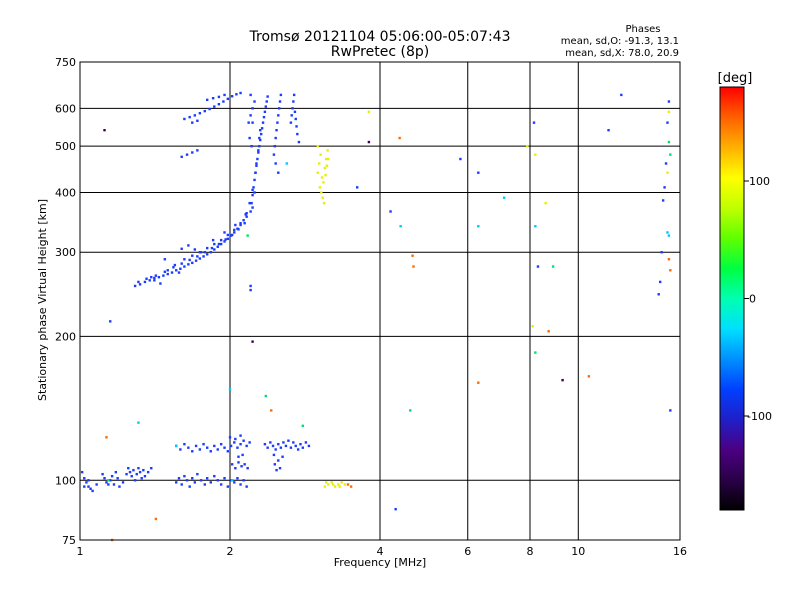 This screenshot has height=600, width=800. What do you see at coordinates (530, 551) in the screenshot?
I see `x-tick-label: 8` at bounding box center [530, 551].